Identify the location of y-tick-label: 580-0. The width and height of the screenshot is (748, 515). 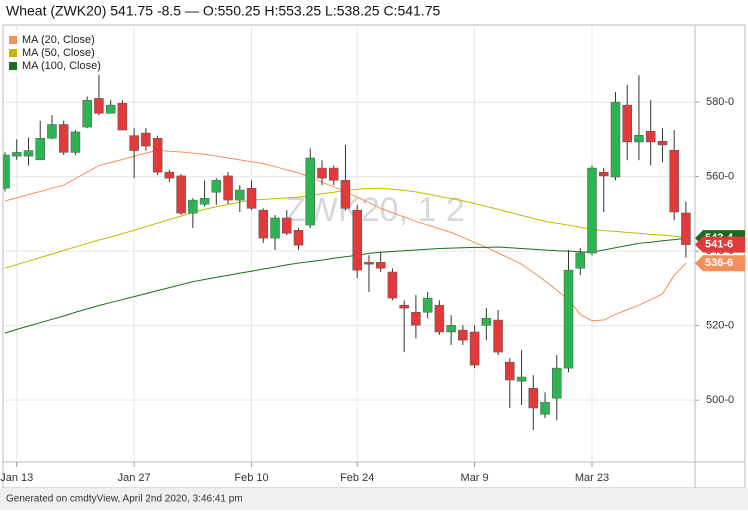
(720, 102).